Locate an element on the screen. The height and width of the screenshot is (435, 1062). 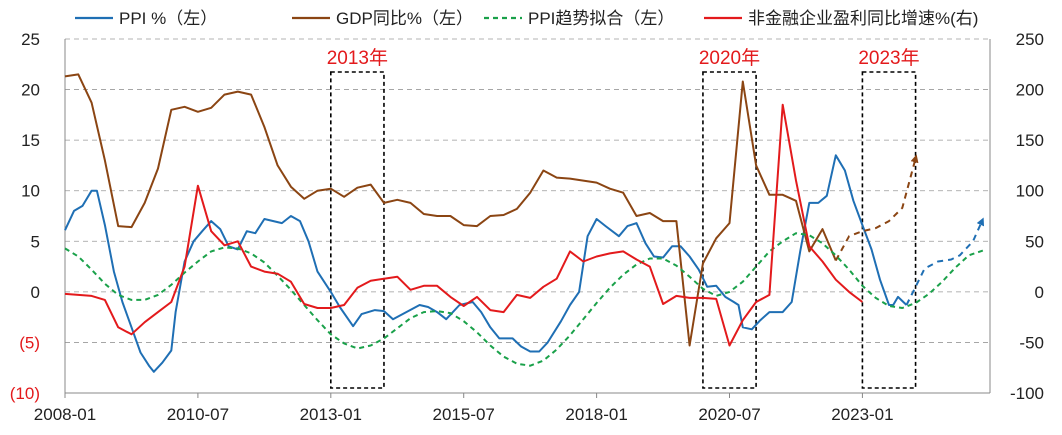
left-tick-label: 25 is located at coordinates (30, 39).